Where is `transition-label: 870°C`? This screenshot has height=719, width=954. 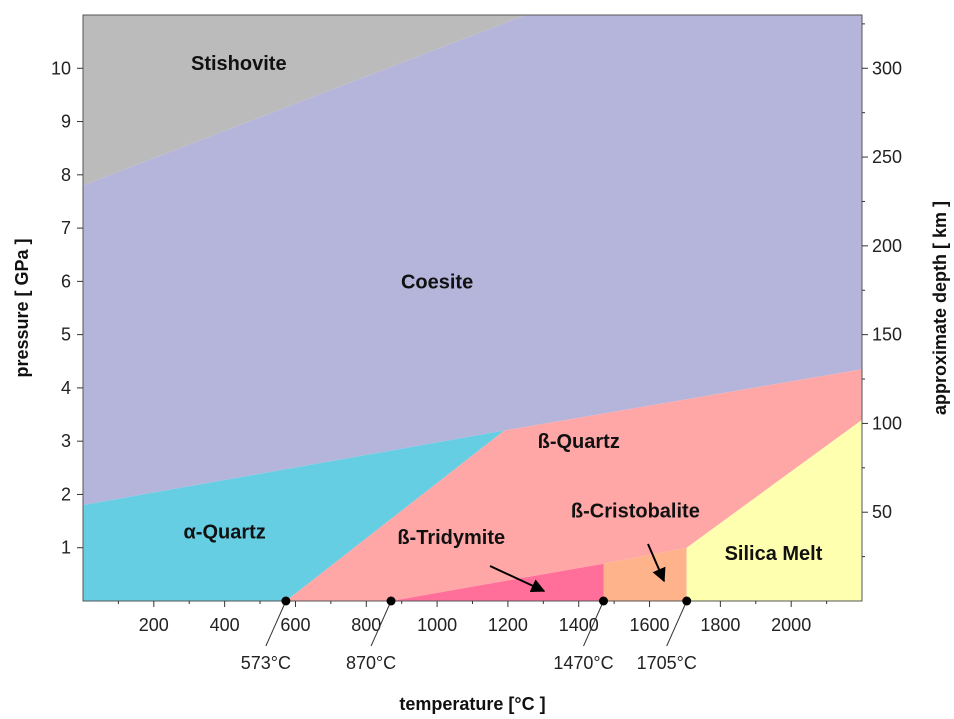
transition-label: 870°C is located at coordinates (371, 663).